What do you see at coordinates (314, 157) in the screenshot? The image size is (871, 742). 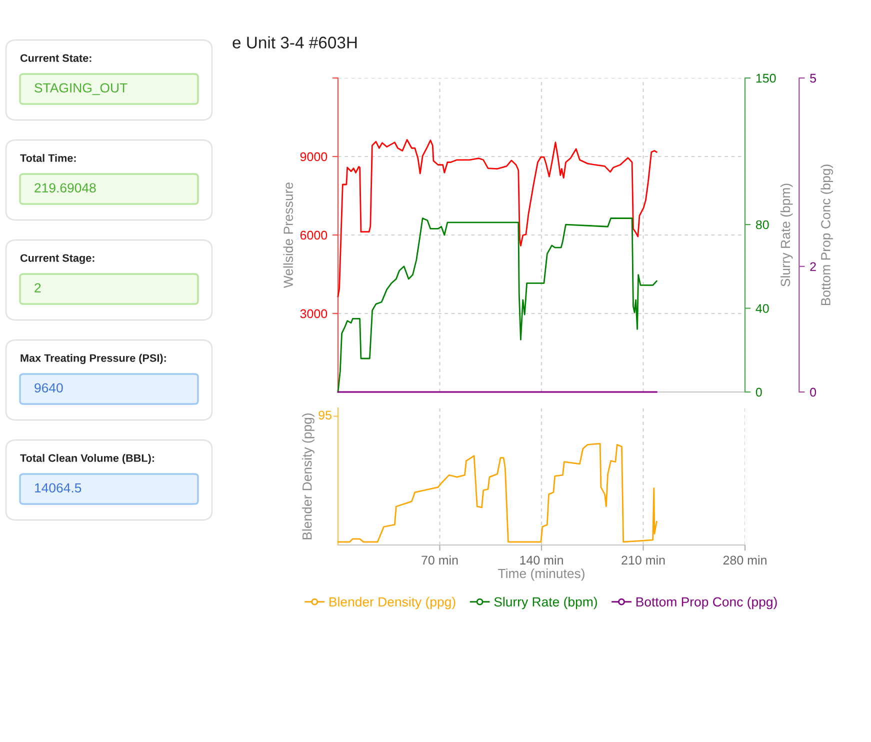 I see `y-tick-label: 9000` at bounding box center [314, 157].